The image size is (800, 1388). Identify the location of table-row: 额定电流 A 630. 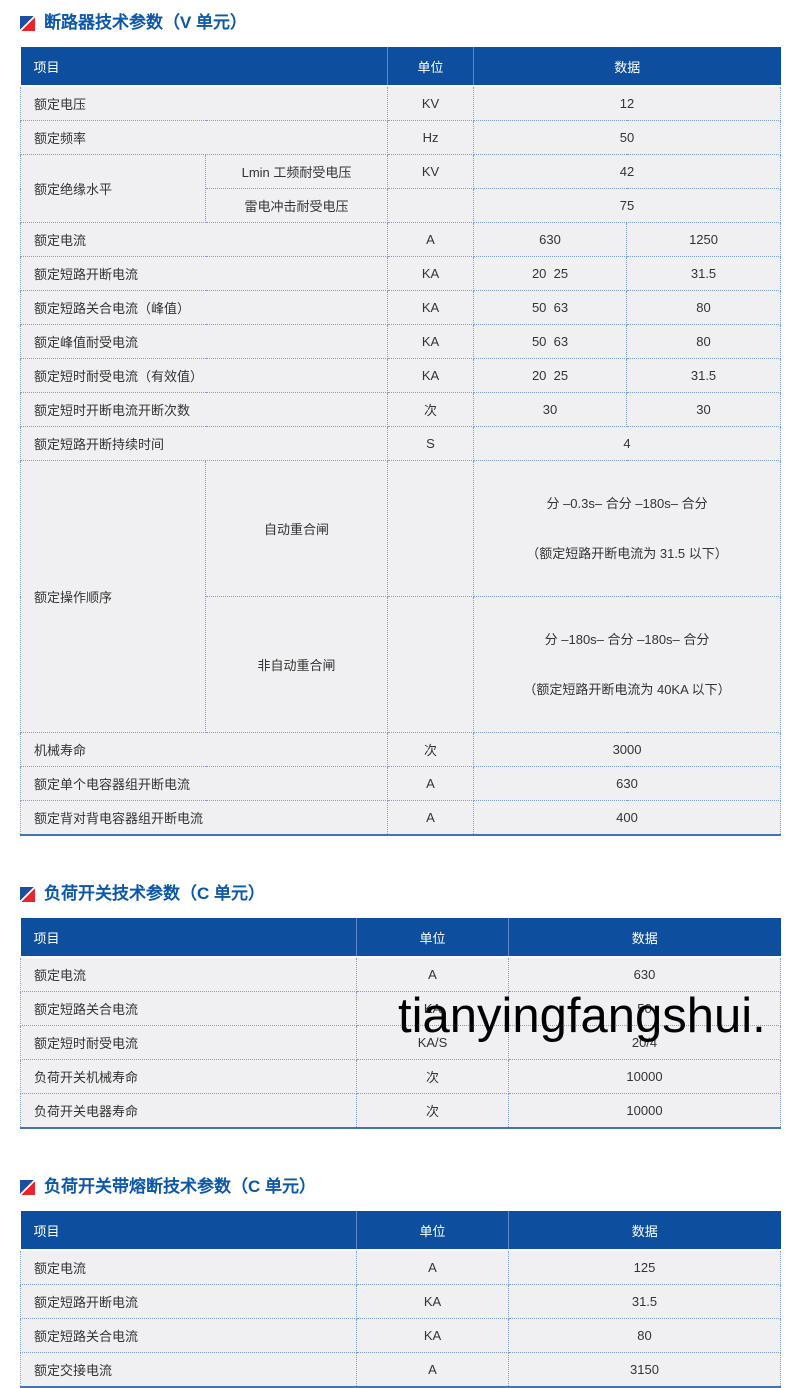
(400, 974).